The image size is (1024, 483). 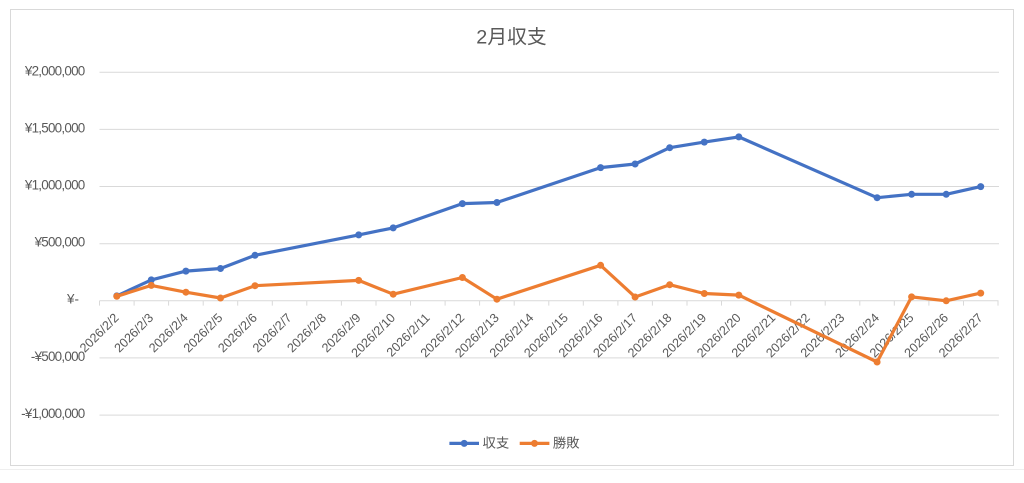 What do you see at coordinates (54, 70) in the screenshot?
I see `svg-text: ¥2,000,000` at bounding box center [54, 70].